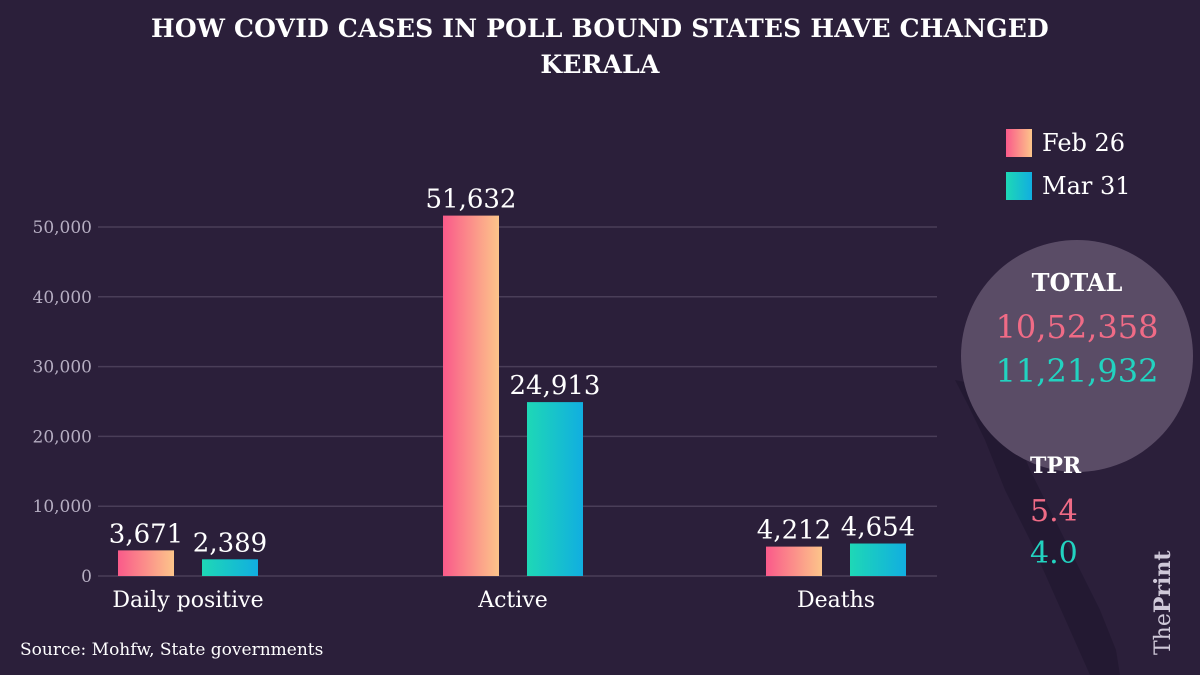 The height and width of the screenshot is (675, 1200). I want to click on y-tick-label: 10,000, so click(62, 507).